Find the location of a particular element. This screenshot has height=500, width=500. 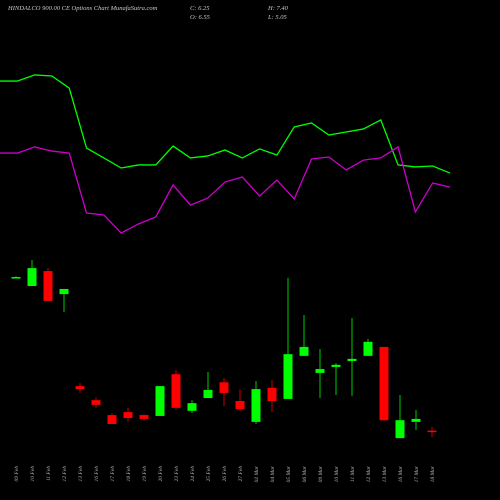

x-tick-label: 20 Feb is located at coordinates (161, 474).